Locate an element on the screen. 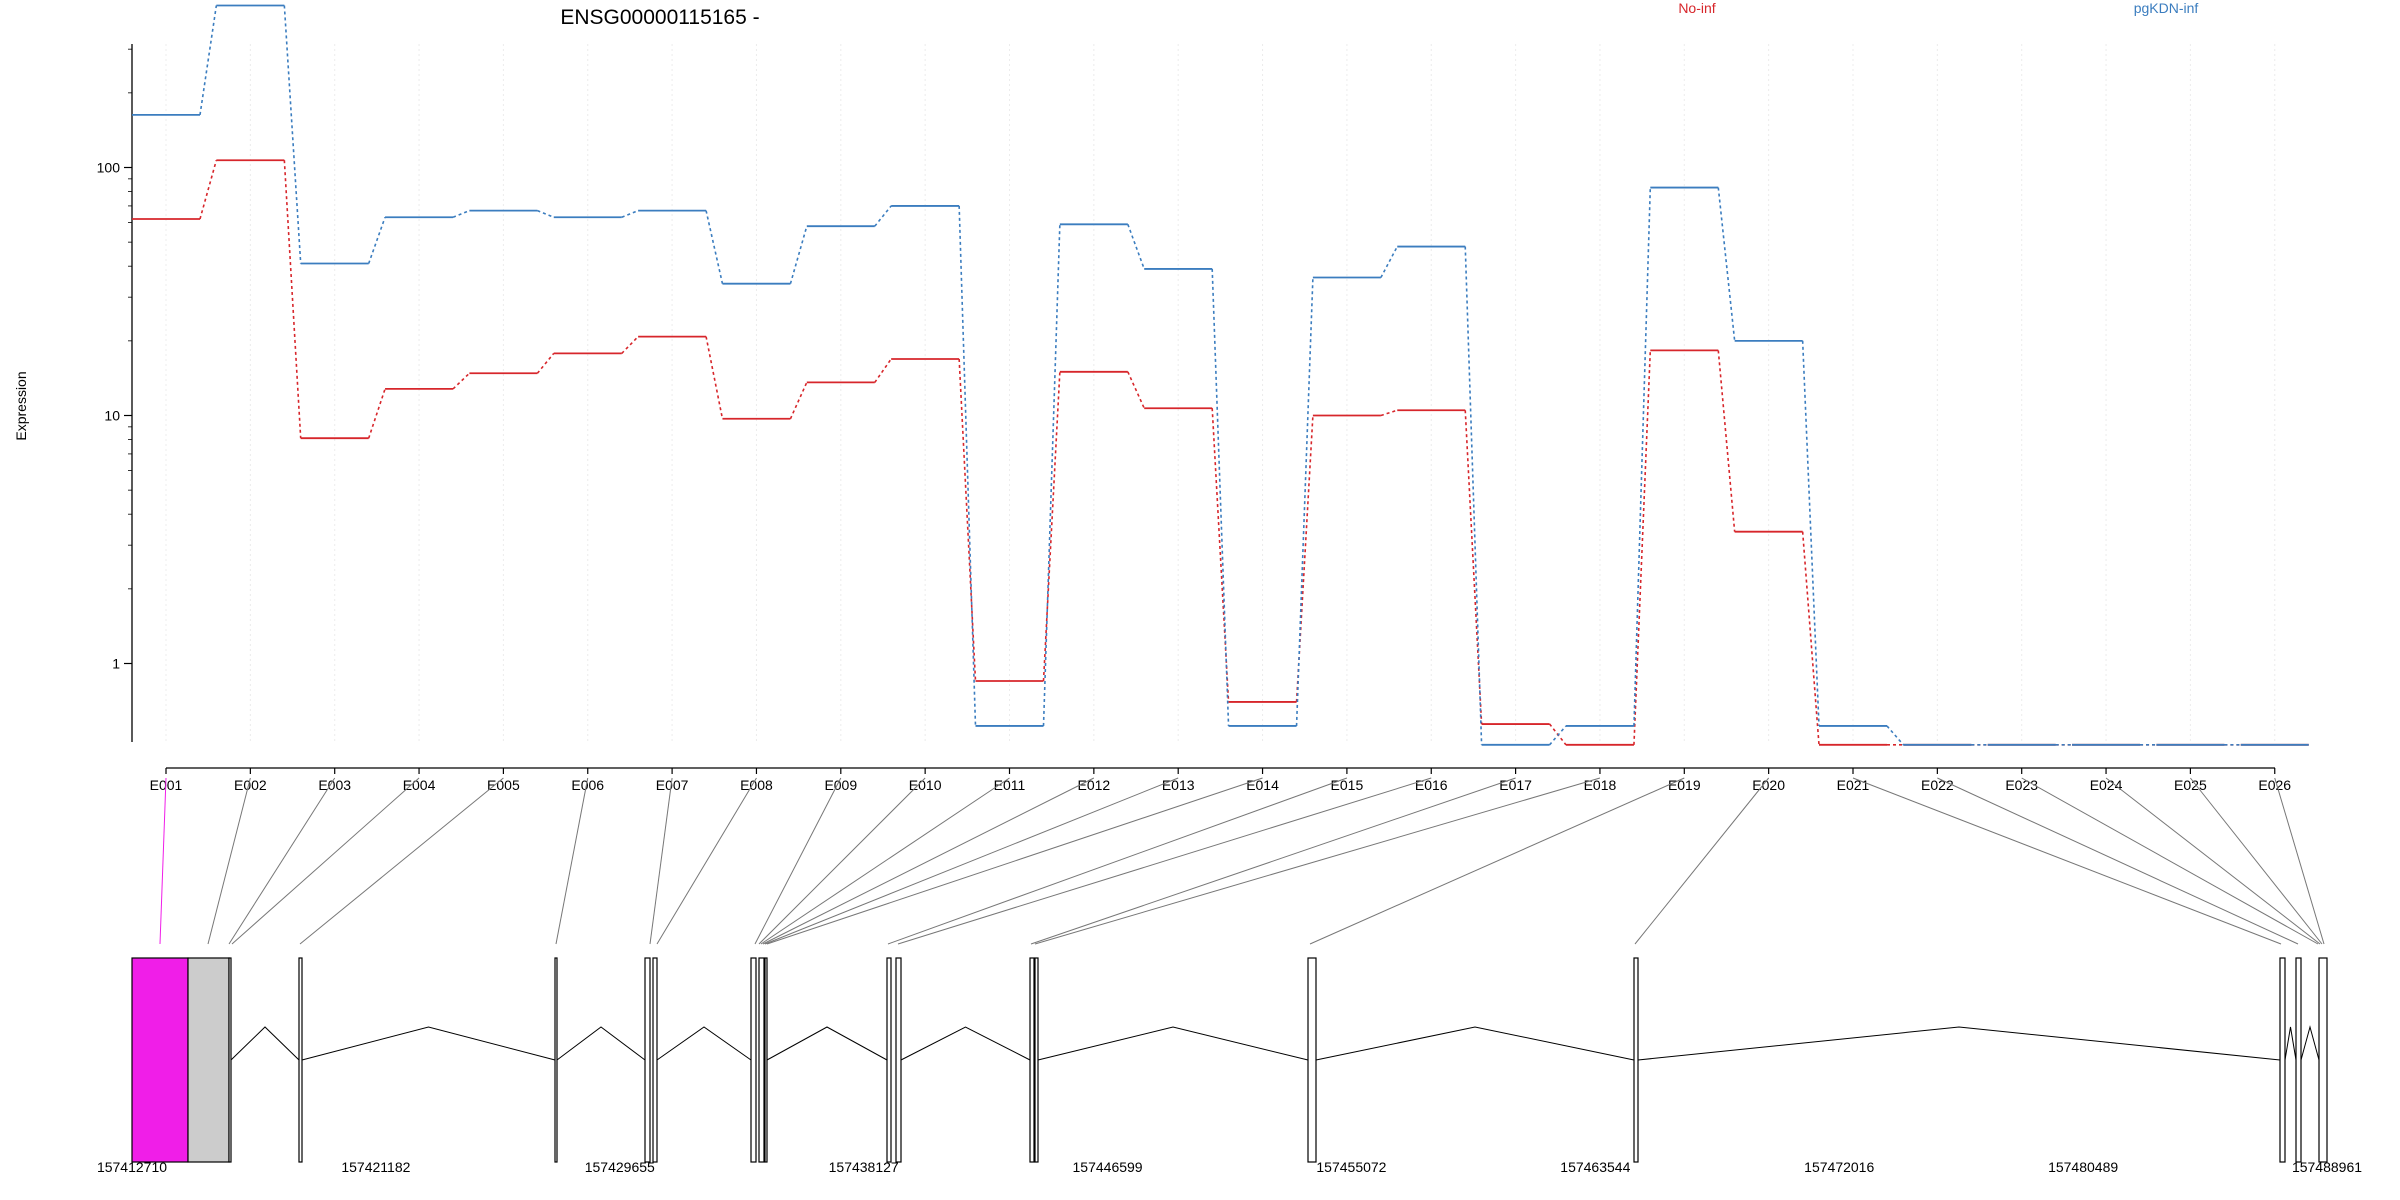 The image size is (2400, 1200). legend-label-pgkdn-inf: pgKDN-inf is located at coordinates (2166, 8).